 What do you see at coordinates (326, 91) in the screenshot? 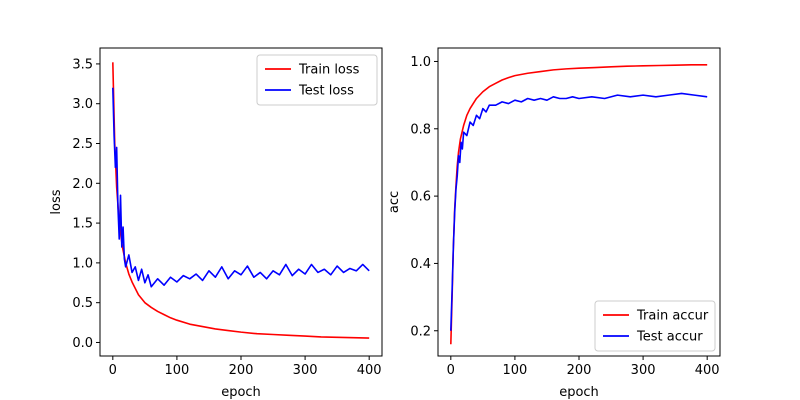
I see `loss-legend-label-1: Test loss` at bounding box center [326, 91].